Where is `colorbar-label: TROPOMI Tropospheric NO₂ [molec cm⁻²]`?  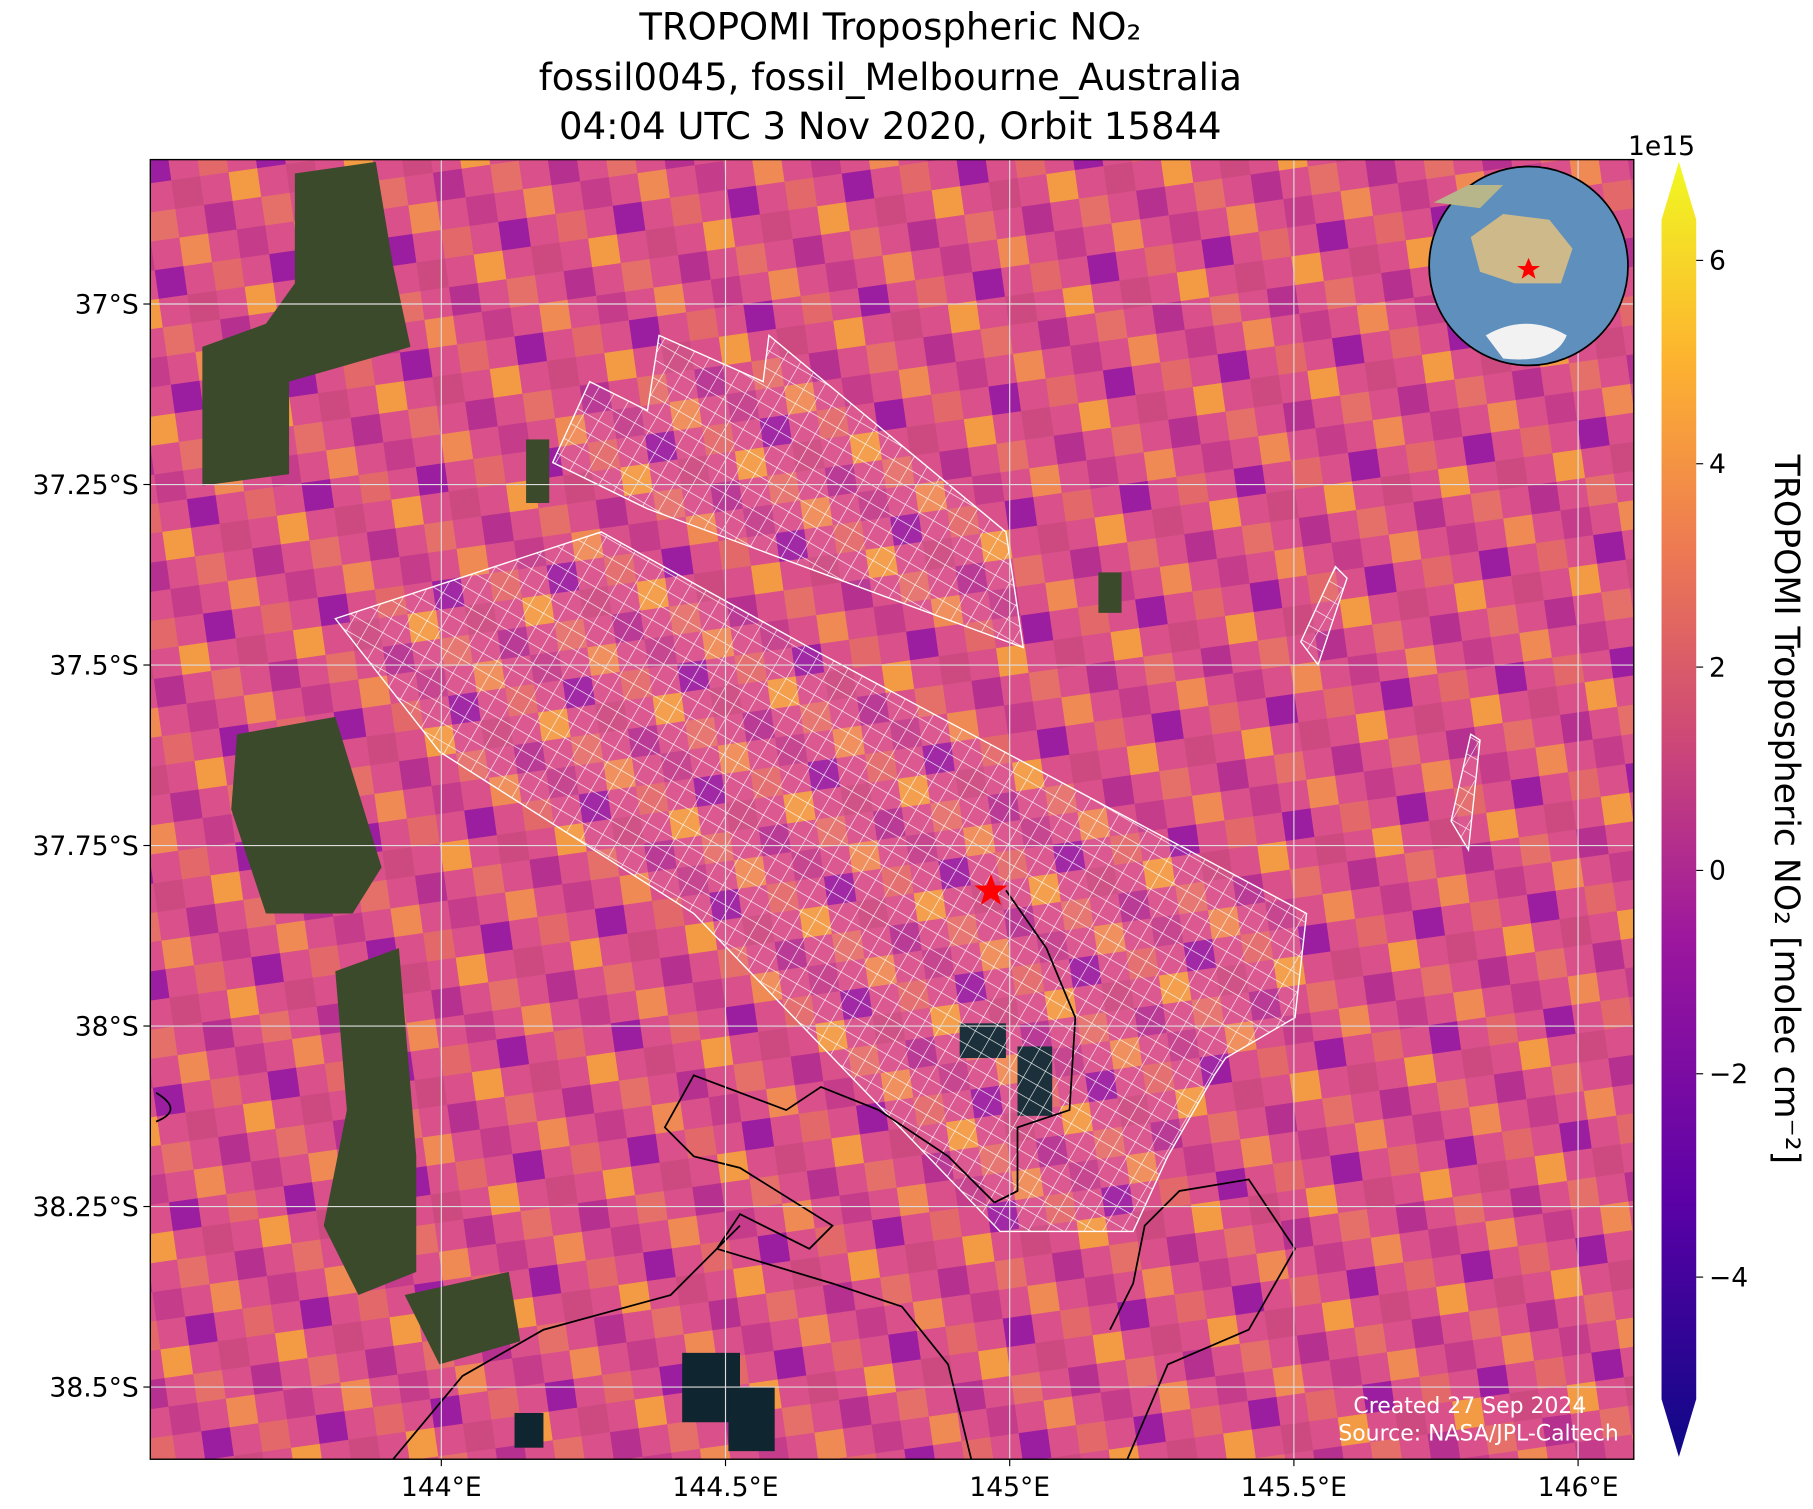 colorbar-label: TROPOMI Tropospheric NO₂ [molec cm⁻²] is located at coordinates (1786, 809).